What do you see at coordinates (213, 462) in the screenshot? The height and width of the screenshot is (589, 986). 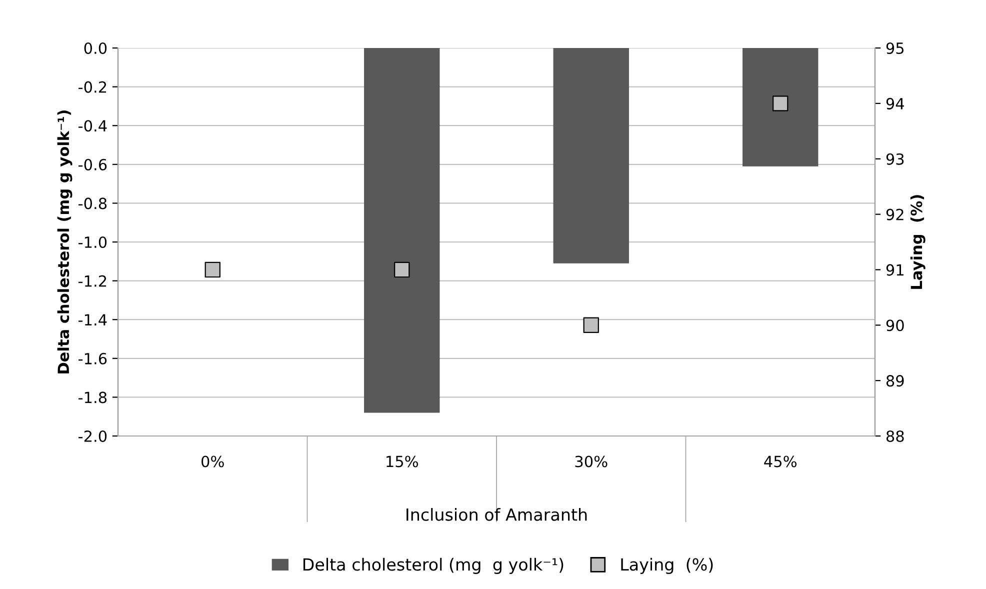 I see `x-tick-label: 0%` at bounding box center [213, 462].